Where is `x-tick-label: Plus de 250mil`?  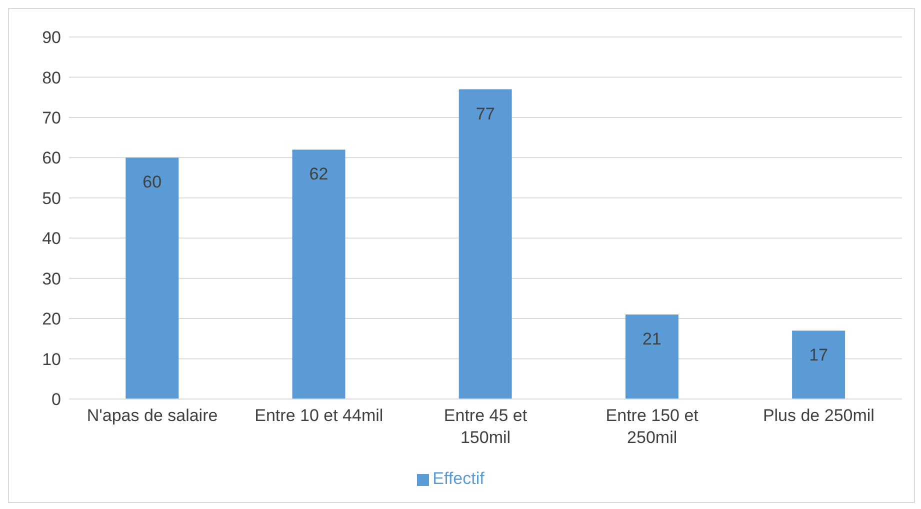
x-tick-label: Plus de 250mil is located at coordinates (818, 415).